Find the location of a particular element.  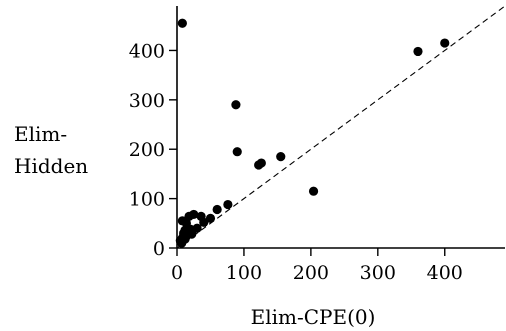

x-tick-label: 0 is located at coordinates (177, 273).